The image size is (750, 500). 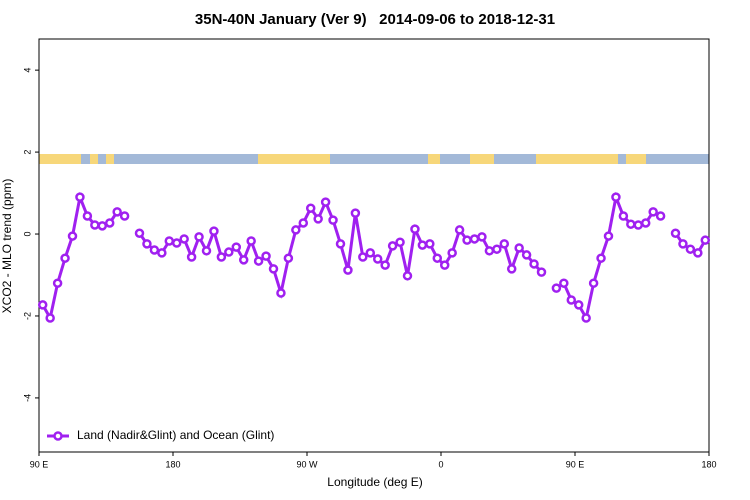 What do you see at coordinates (27, 152) in the screenshot?
I see `y-tick-label: 2` at bounding box center [27, 152].